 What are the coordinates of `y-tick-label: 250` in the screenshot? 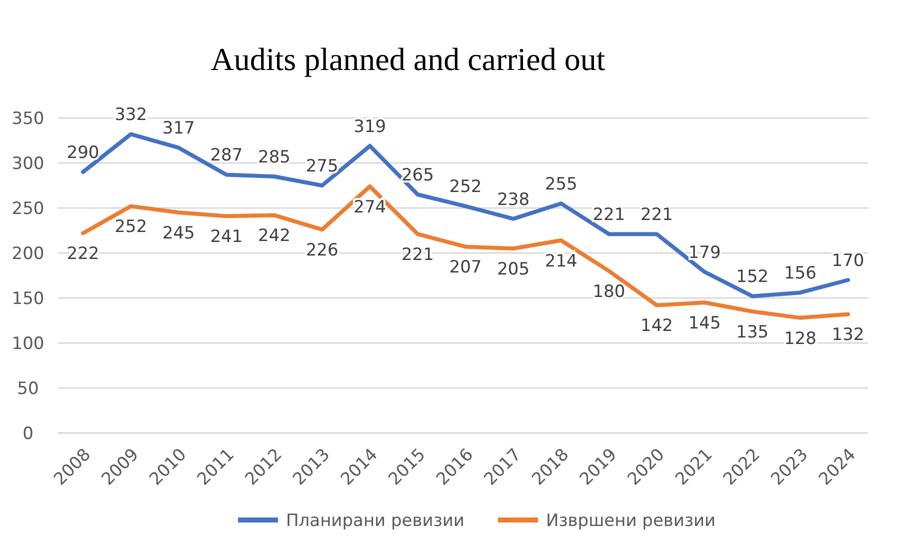 It's located at (28, 208).